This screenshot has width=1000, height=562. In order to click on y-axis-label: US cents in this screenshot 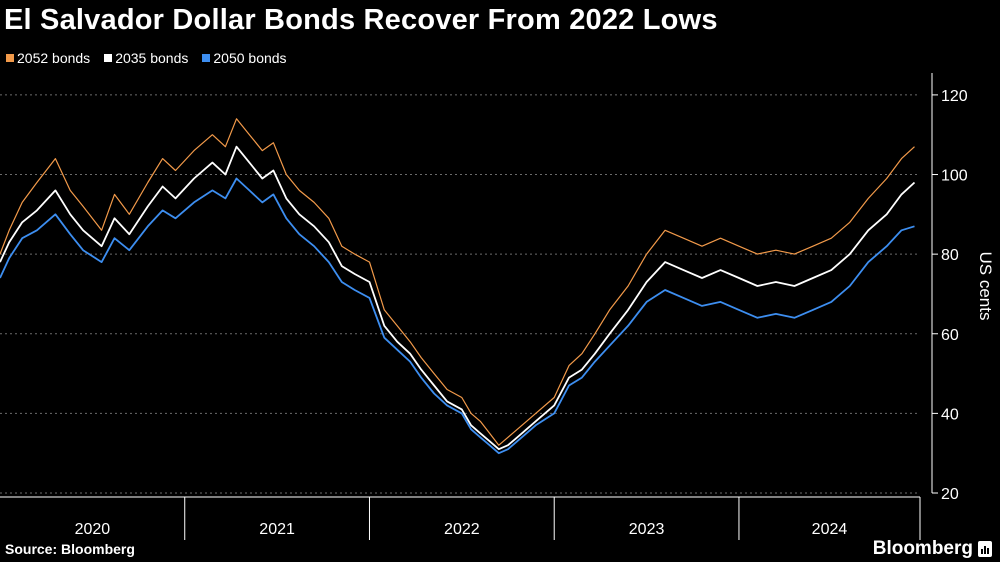, I will do `click(985, 286)`.